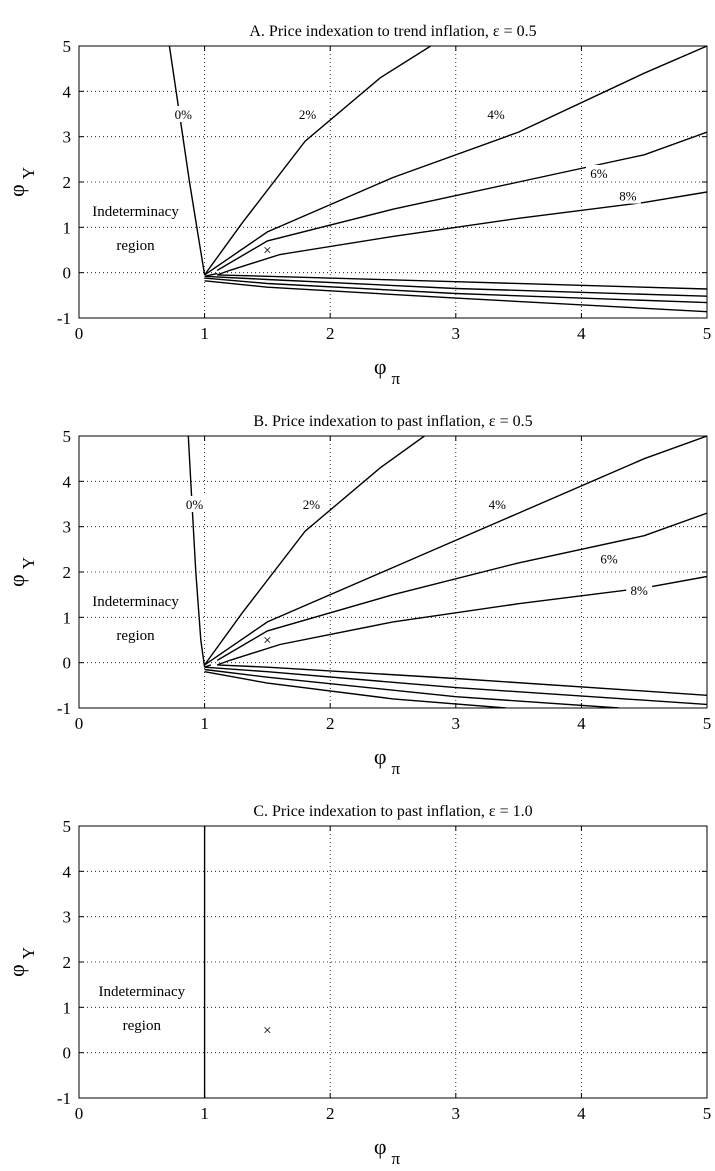 This screenshot has height=1171, width=715. I want to click on contour-line-4pct, so click(455, 161).